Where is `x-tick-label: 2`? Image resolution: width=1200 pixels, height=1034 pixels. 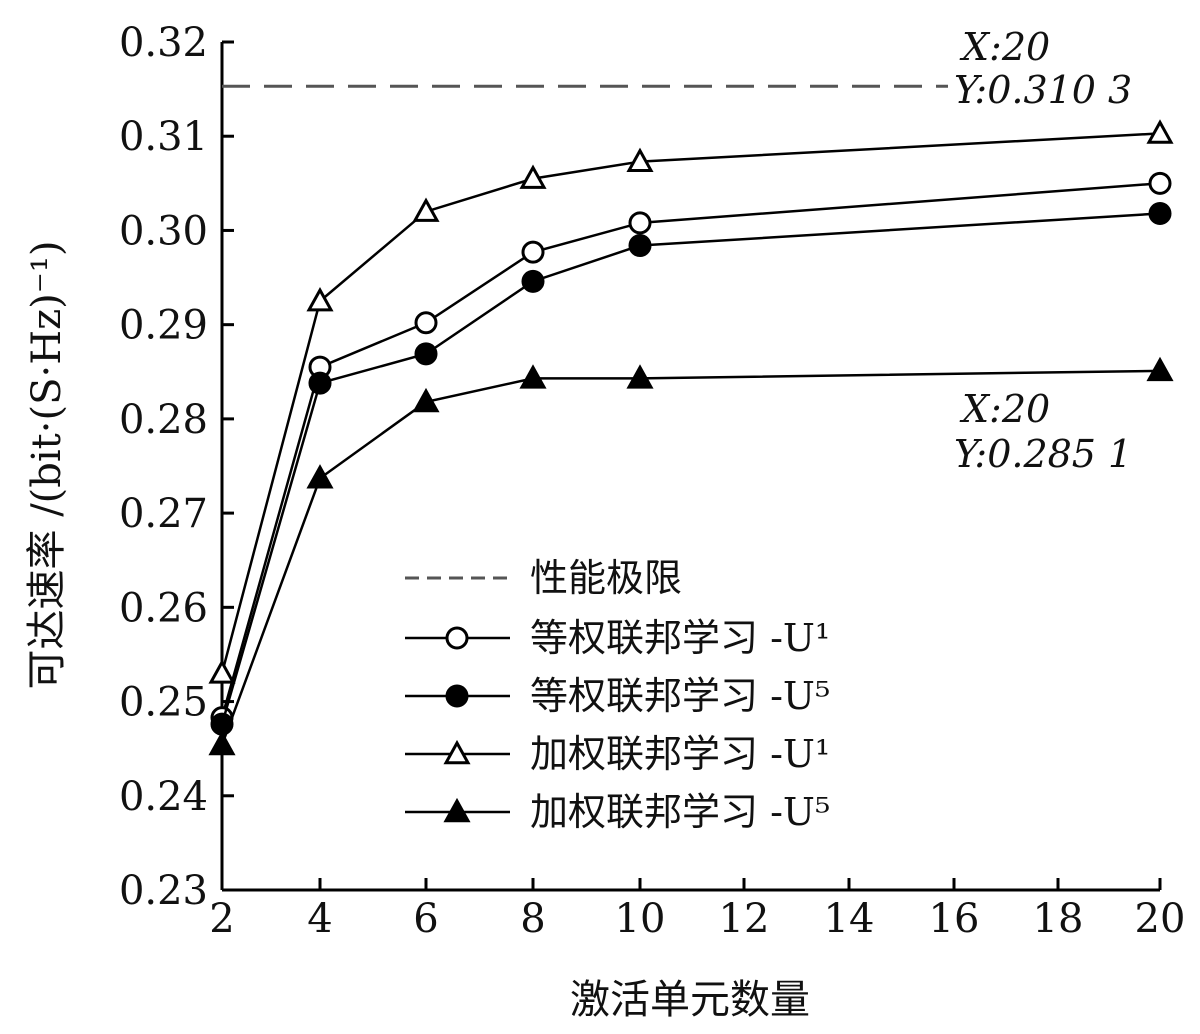 x-tick-label: 2 is located at coordinates (221, 919).